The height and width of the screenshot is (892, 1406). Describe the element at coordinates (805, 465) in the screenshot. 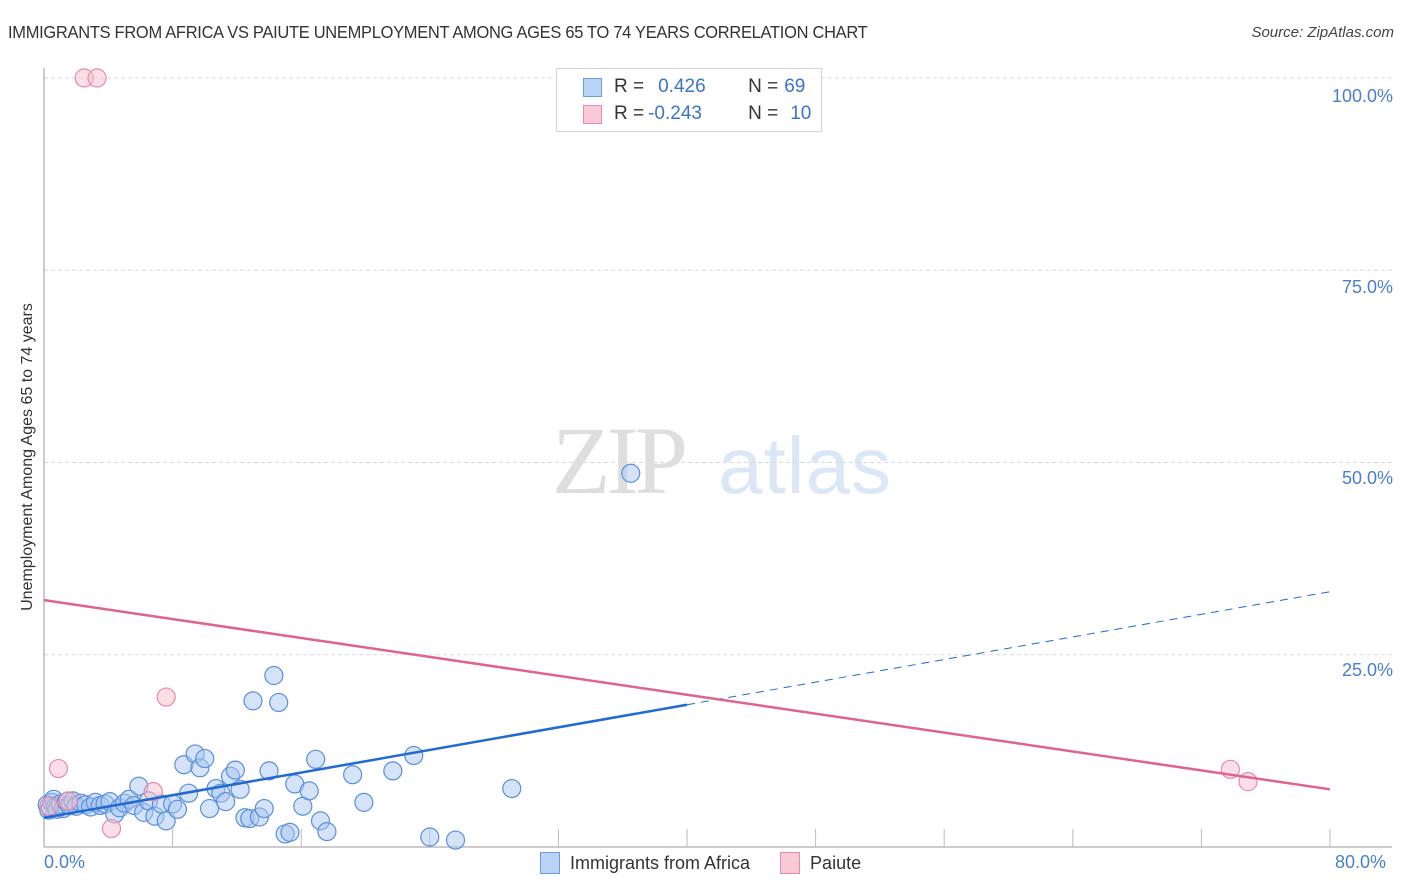

I see `watermark-atlas: atlas` at that location.